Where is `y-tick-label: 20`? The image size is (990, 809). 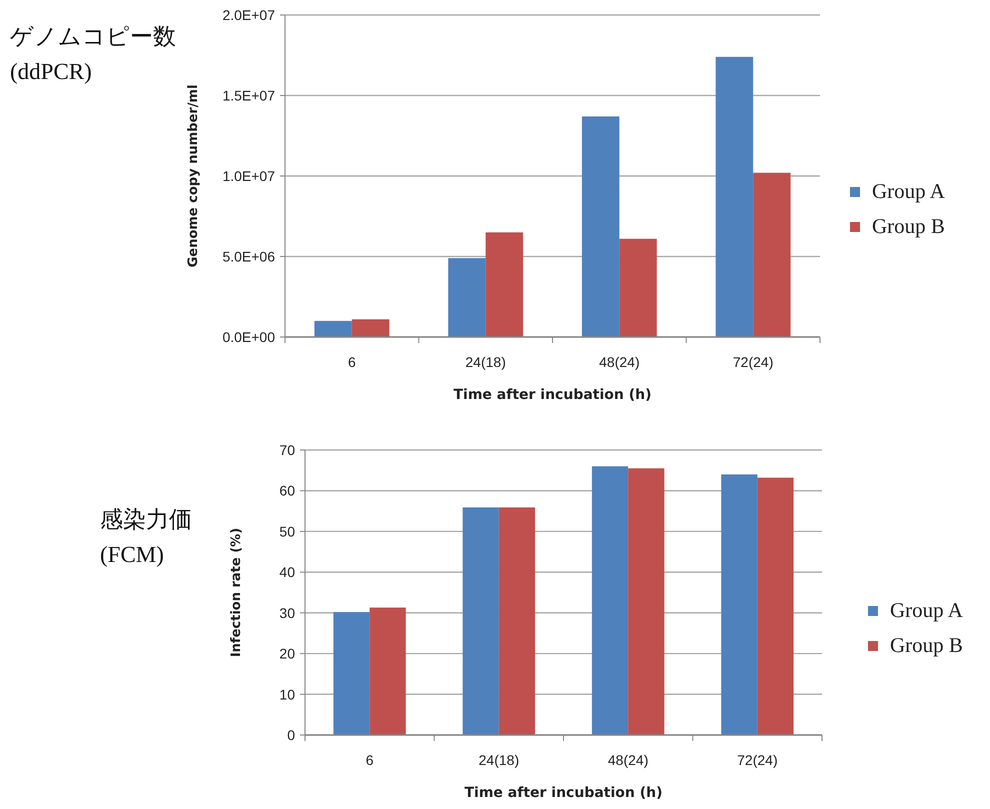
y-tick-label: 20 is located at coordinates (287, 654).